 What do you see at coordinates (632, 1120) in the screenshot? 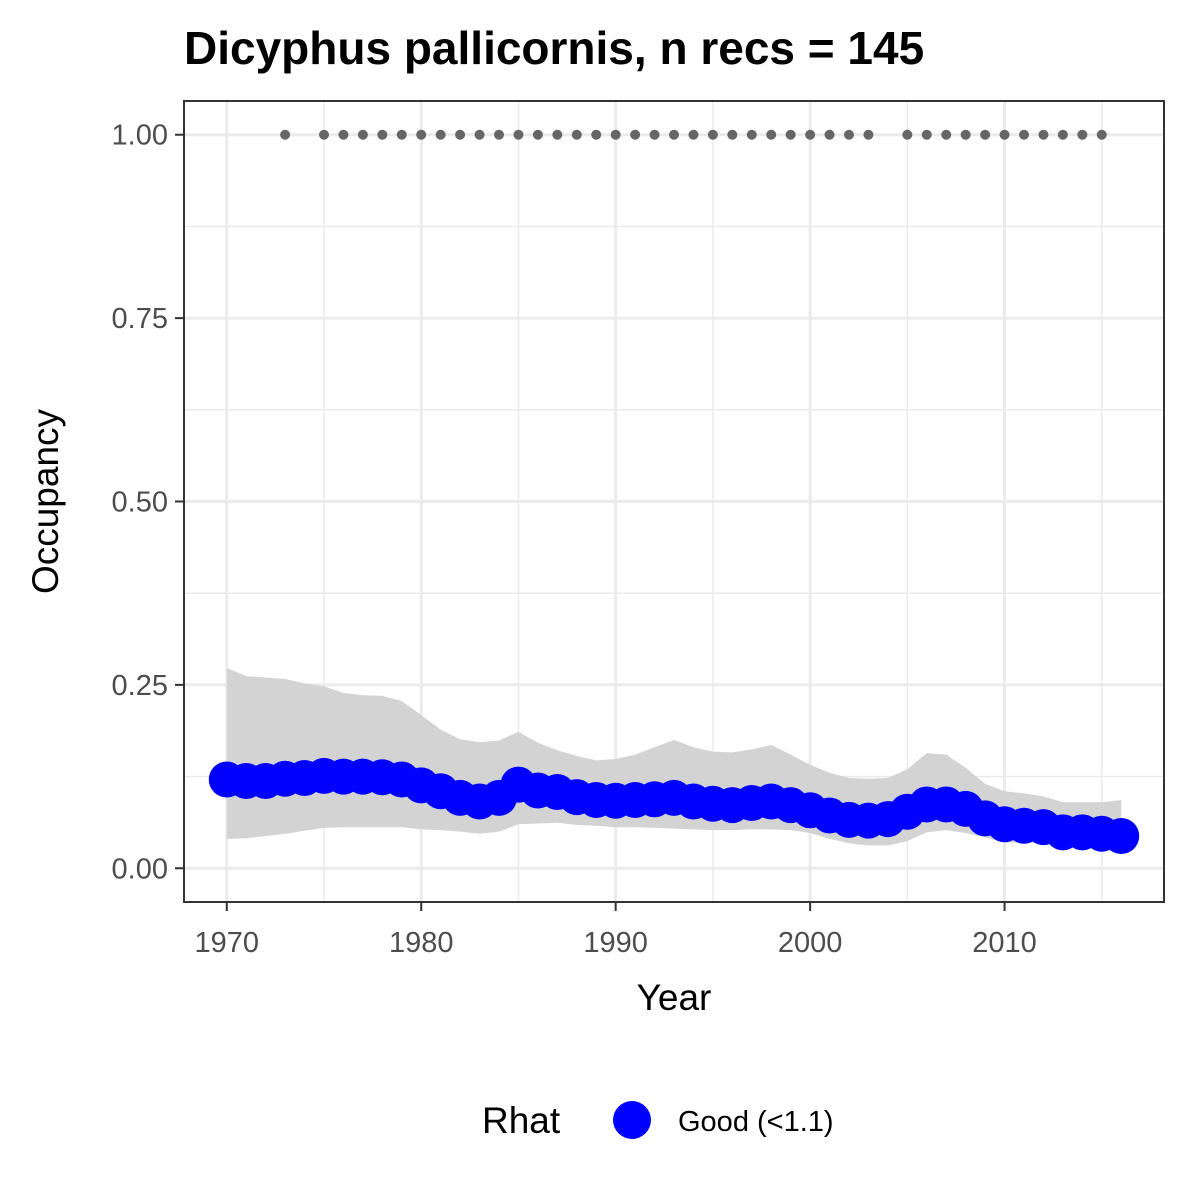
I see `legend-key-good` at bounding box center [632, 1120].